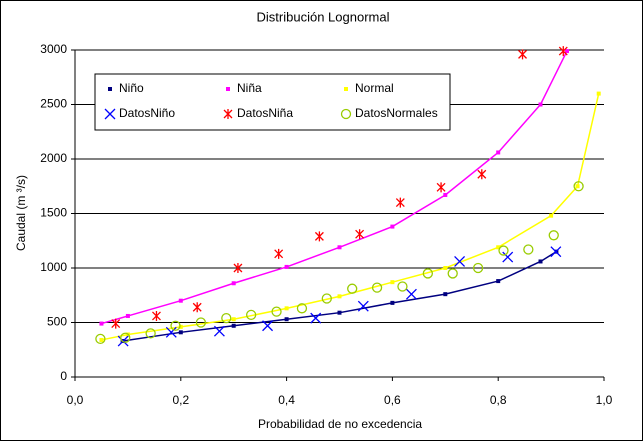 The width and height of the screenshot is (643, 441). Describe the element at coordinates (340, 424) in the screenshot. I see `x-axis-label: Probabilidad de no excedencia` at that location.